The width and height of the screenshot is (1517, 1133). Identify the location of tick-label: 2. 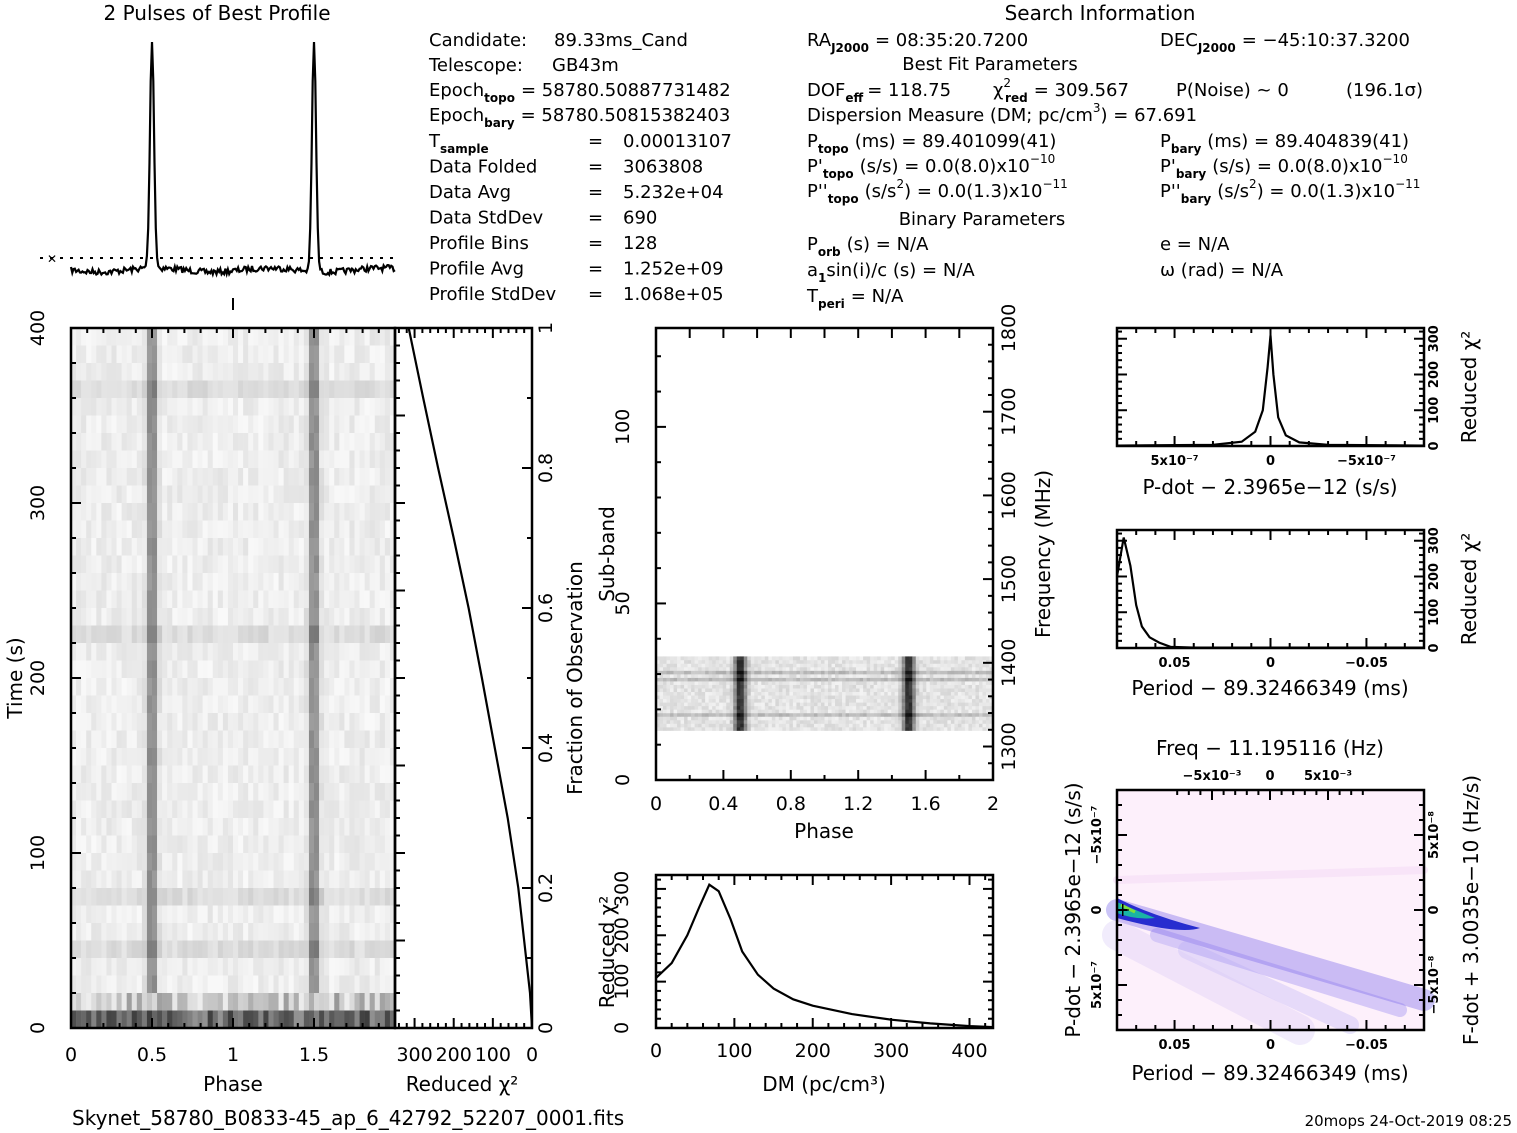
(993, 804).